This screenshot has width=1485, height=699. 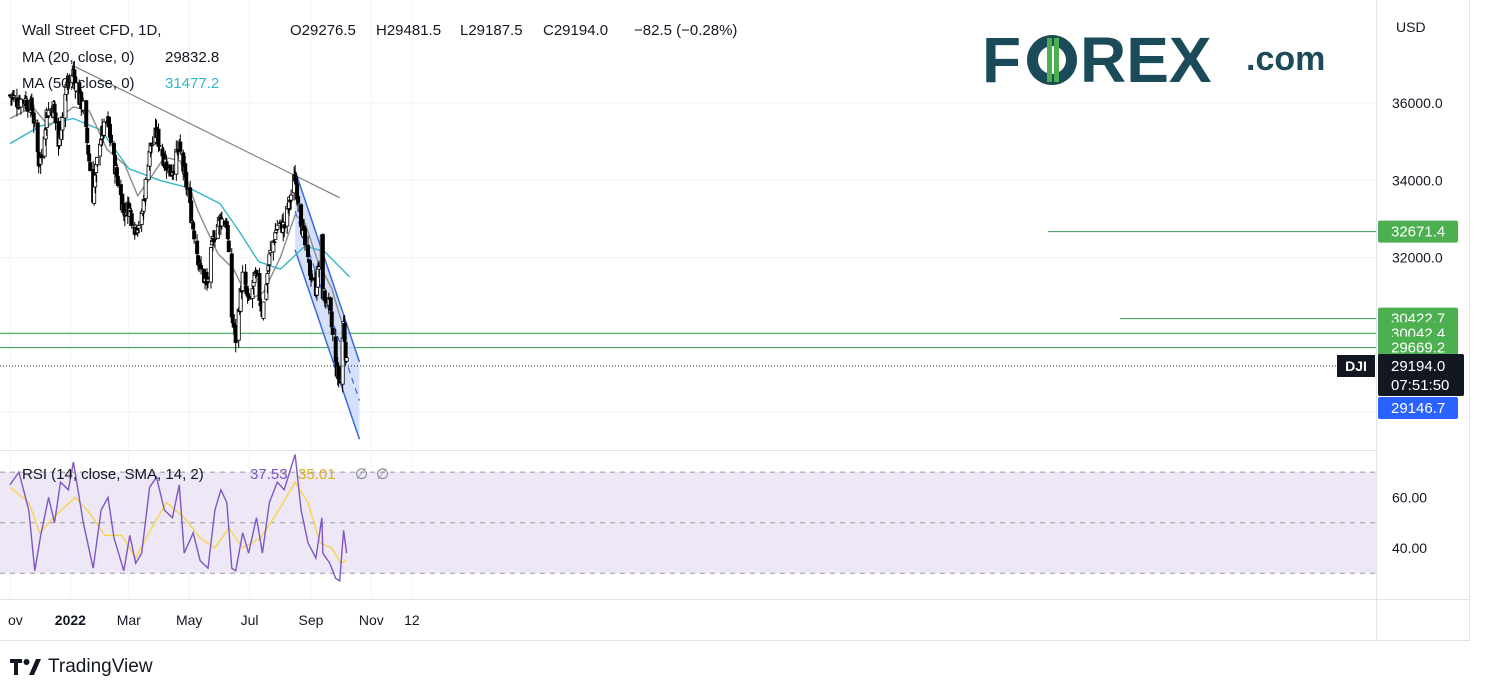 What do you see at coordinates (1052, 60) in the screenshot?
I see `logo-coin-icon` at bounding box center [1052, 60].